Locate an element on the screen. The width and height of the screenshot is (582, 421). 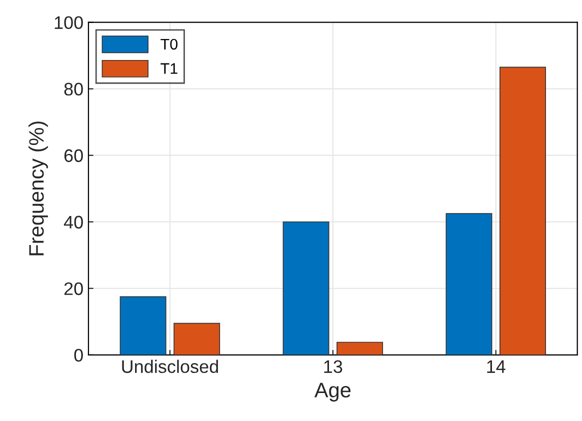
y-axis-title: Frequency (%) is located at coordinates (38, 189).